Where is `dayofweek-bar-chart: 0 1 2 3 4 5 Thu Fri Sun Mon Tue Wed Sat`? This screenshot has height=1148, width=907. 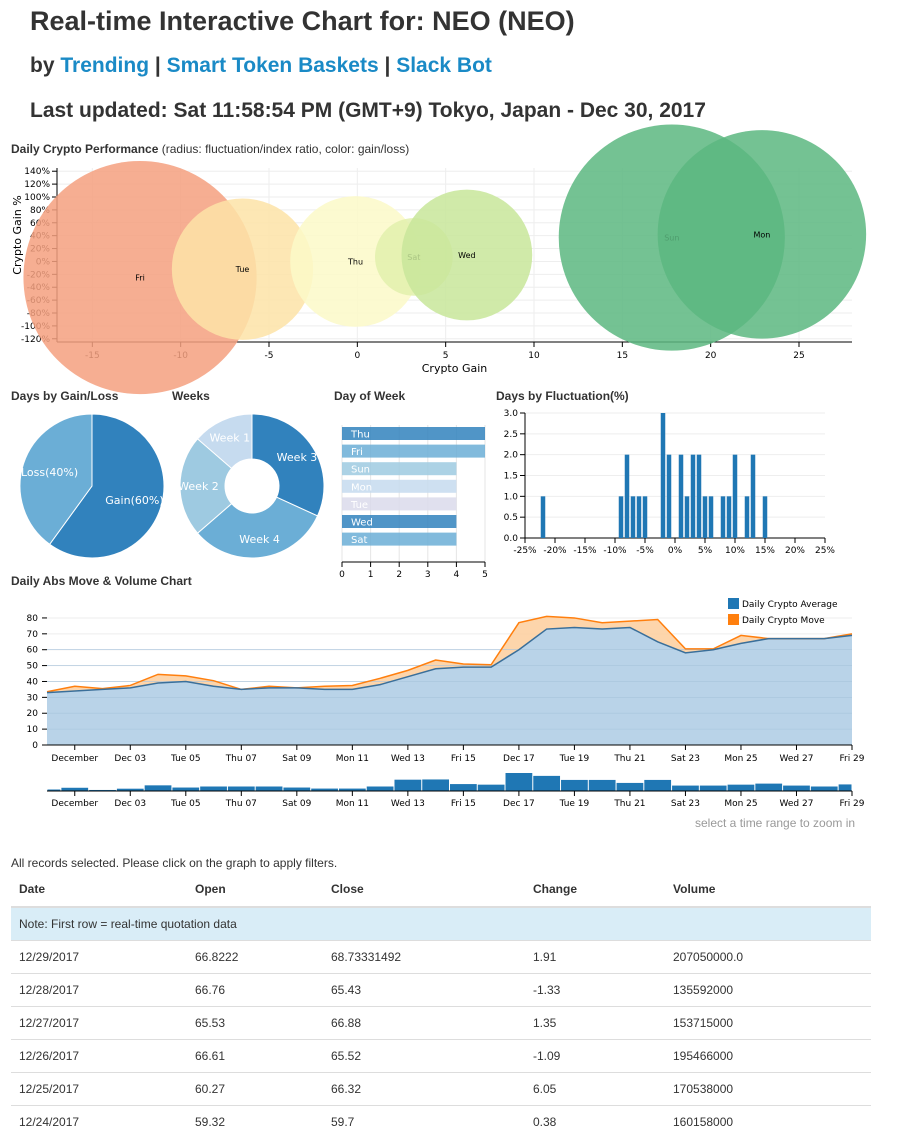
dayofweek-bar-chart: 0 1 2 3 4 5 Thu Fri Sun Mon Tue Wed Sat is located at coordinates (415, 492).